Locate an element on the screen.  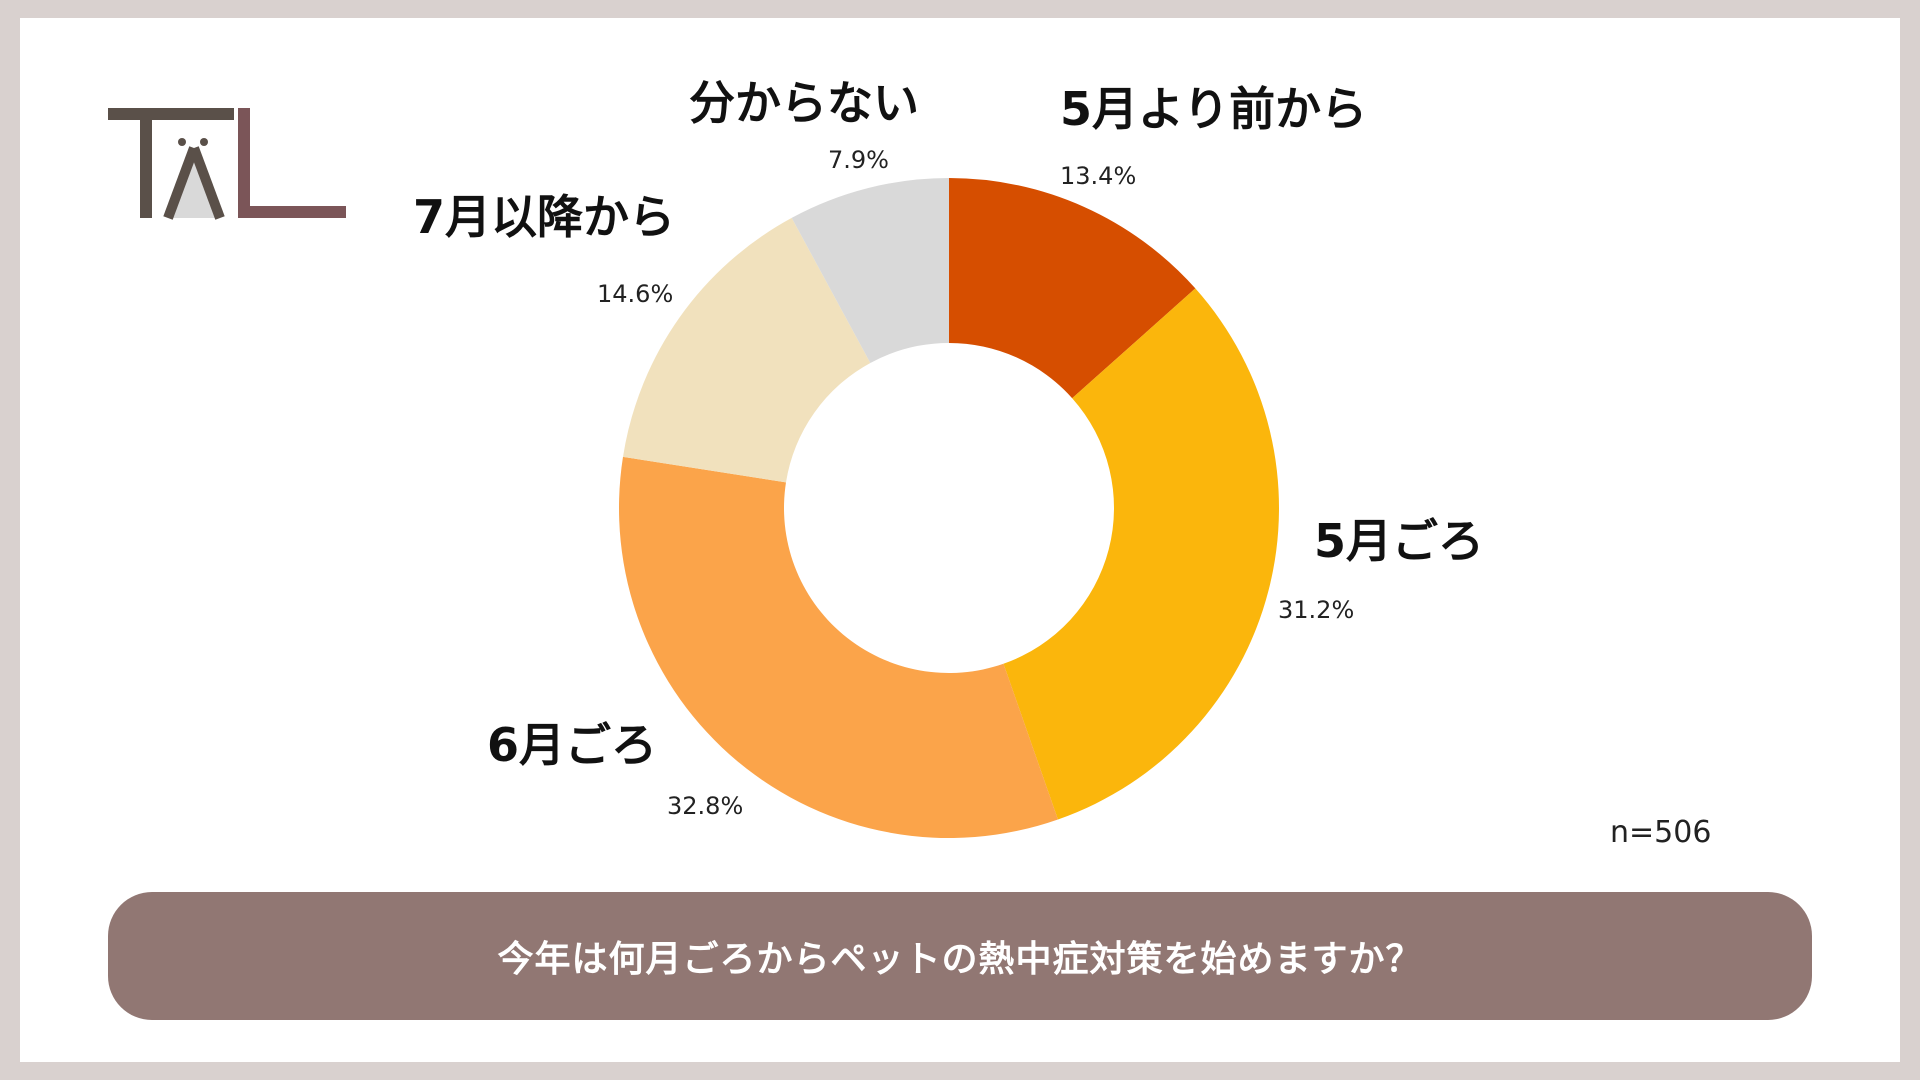
logo-a-fill is located at coordinates (194, 183).